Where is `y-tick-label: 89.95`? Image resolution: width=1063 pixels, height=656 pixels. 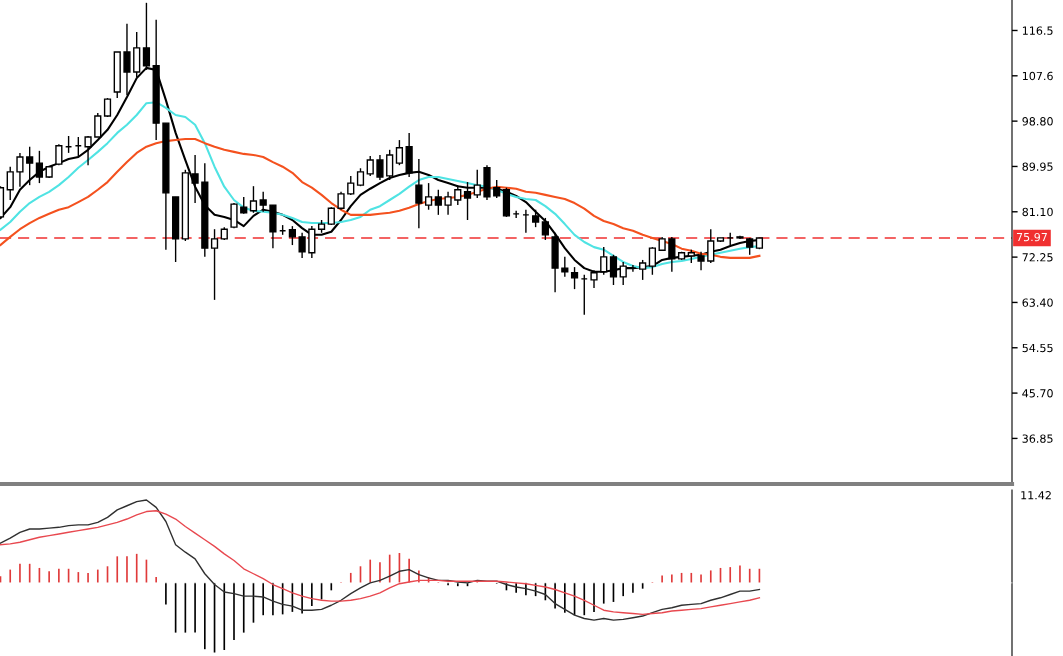
y-tick-label: 89.95 is located at coordinates (1037, 166).